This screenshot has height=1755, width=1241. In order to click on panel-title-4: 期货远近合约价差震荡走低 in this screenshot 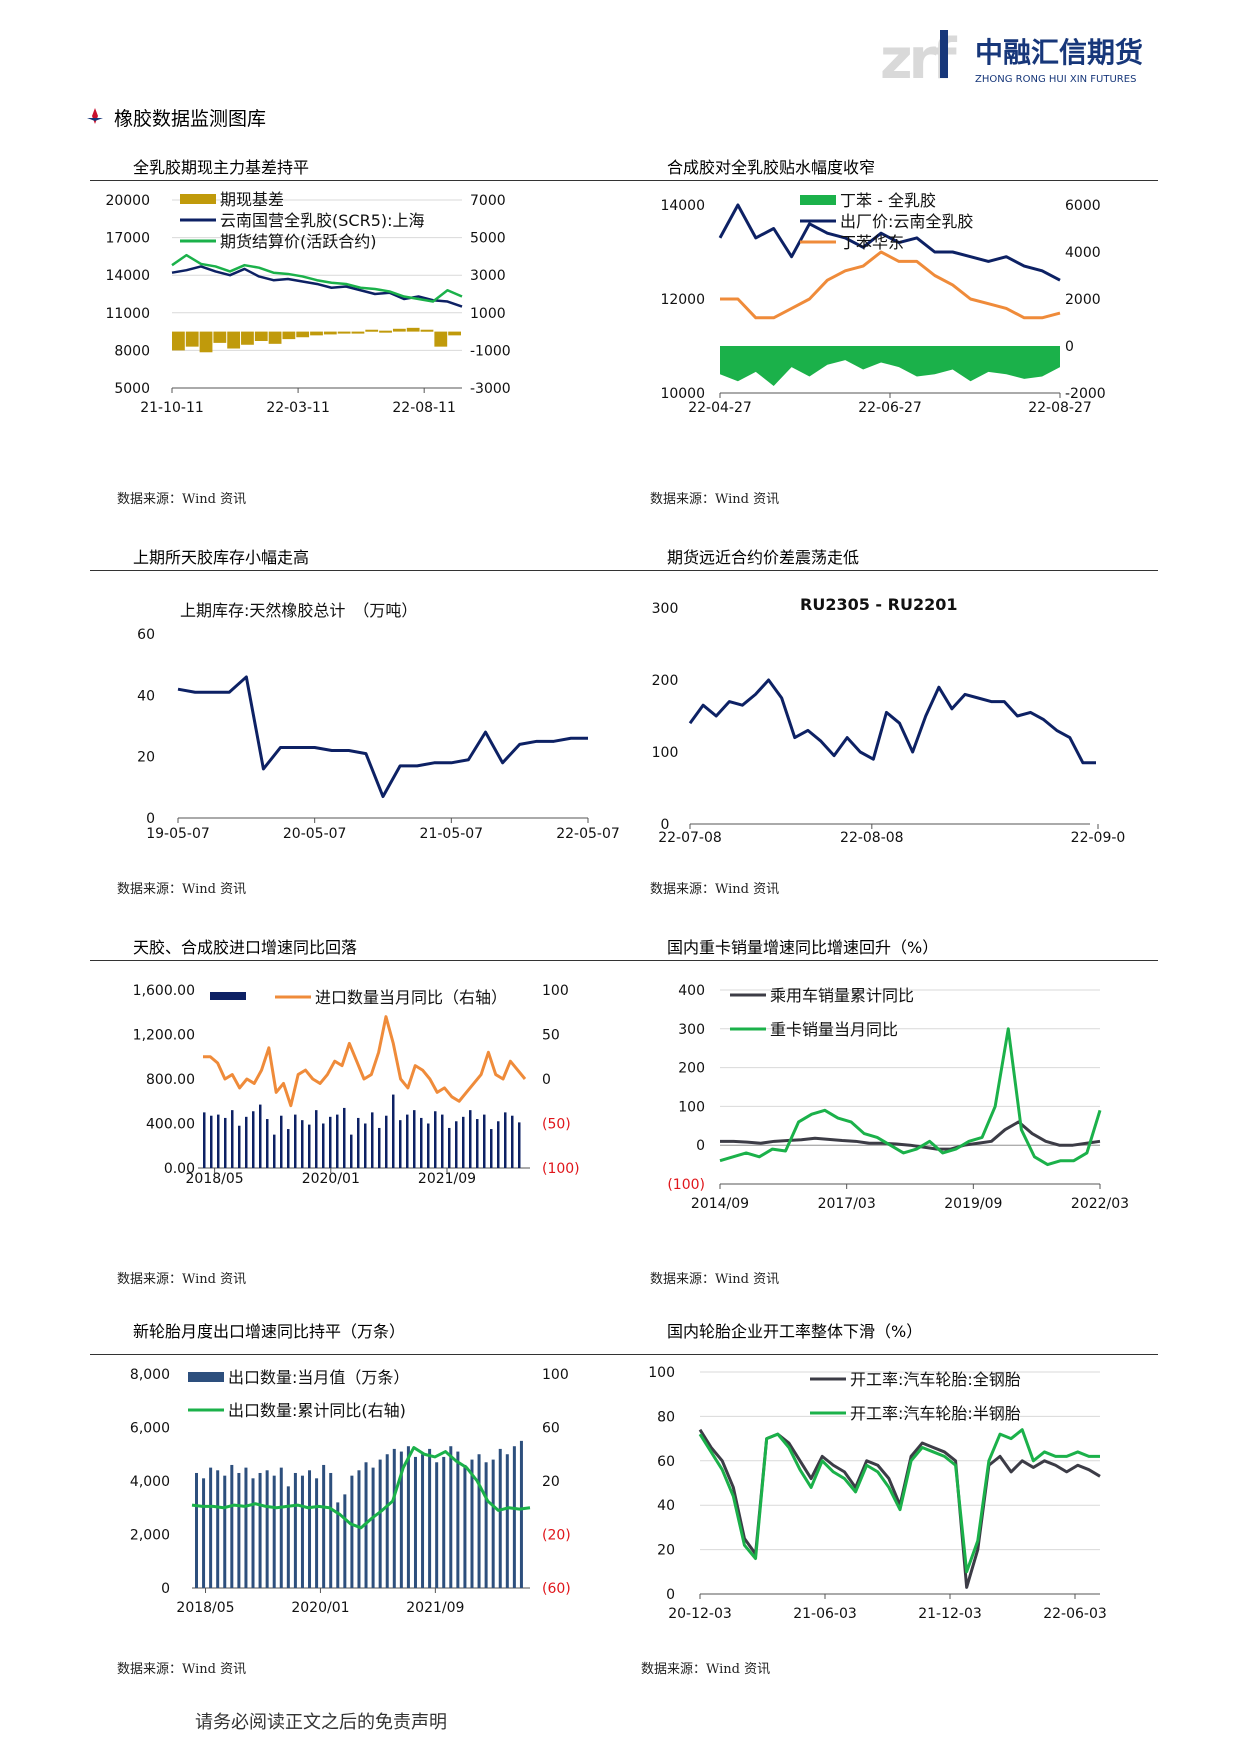, I will do `click(763, 557)`.